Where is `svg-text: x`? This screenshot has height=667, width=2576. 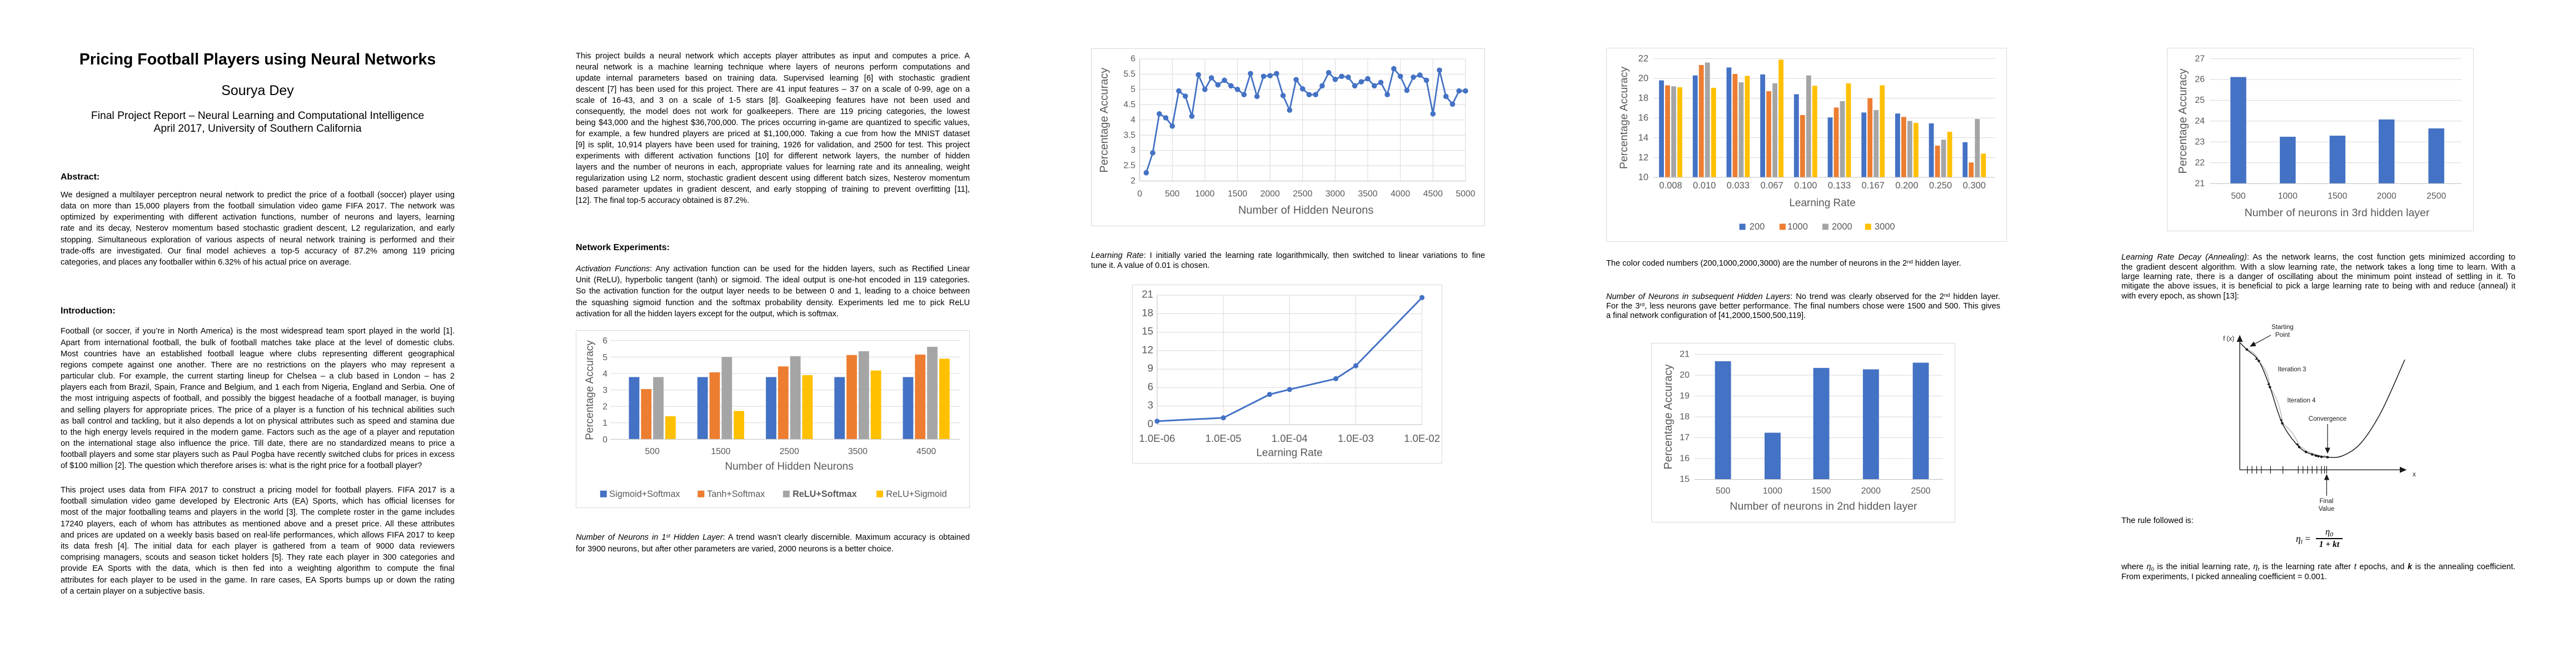 svg-text: x is located at coordinates (2414, 474).